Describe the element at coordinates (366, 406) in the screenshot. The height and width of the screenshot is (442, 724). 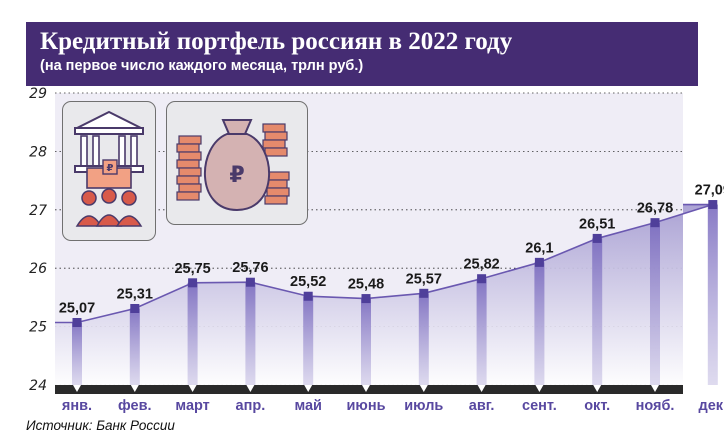
I see `x-tick-label: июнь` at that location.